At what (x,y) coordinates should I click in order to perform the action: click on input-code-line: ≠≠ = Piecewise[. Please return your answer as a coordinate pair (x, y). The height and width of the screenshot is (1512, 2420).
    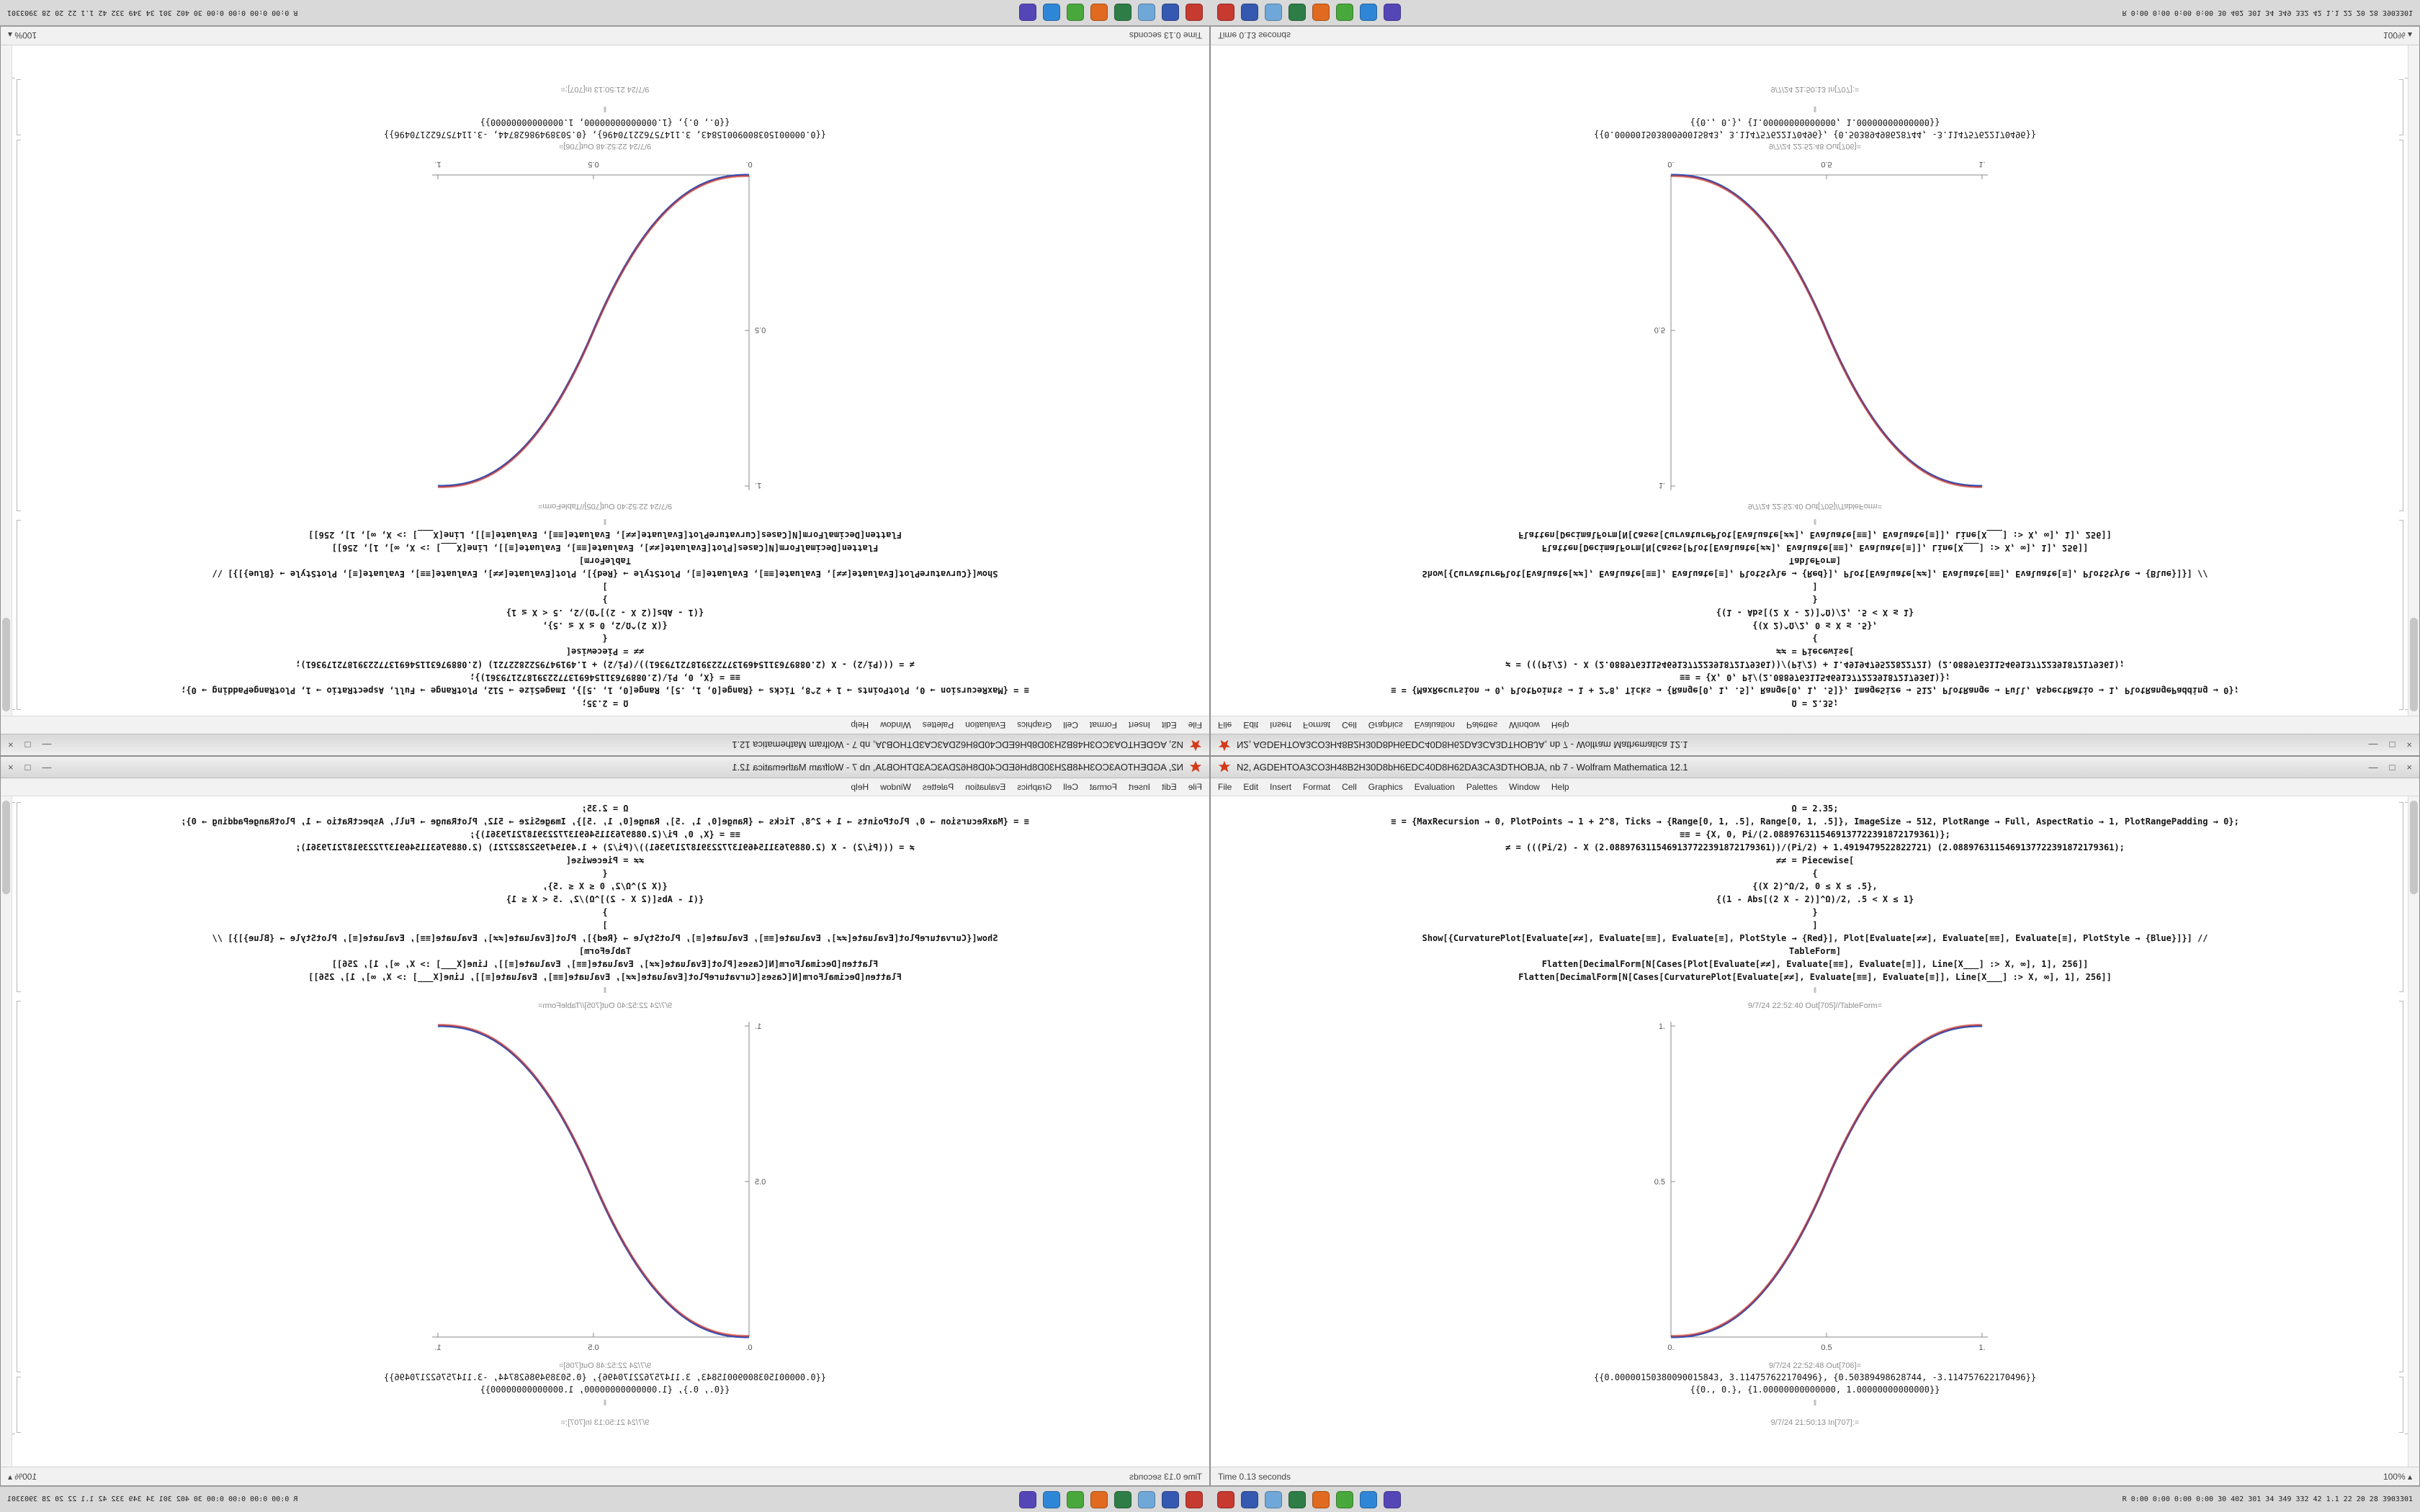
    Looking at the image, I should click on (1815, 652).